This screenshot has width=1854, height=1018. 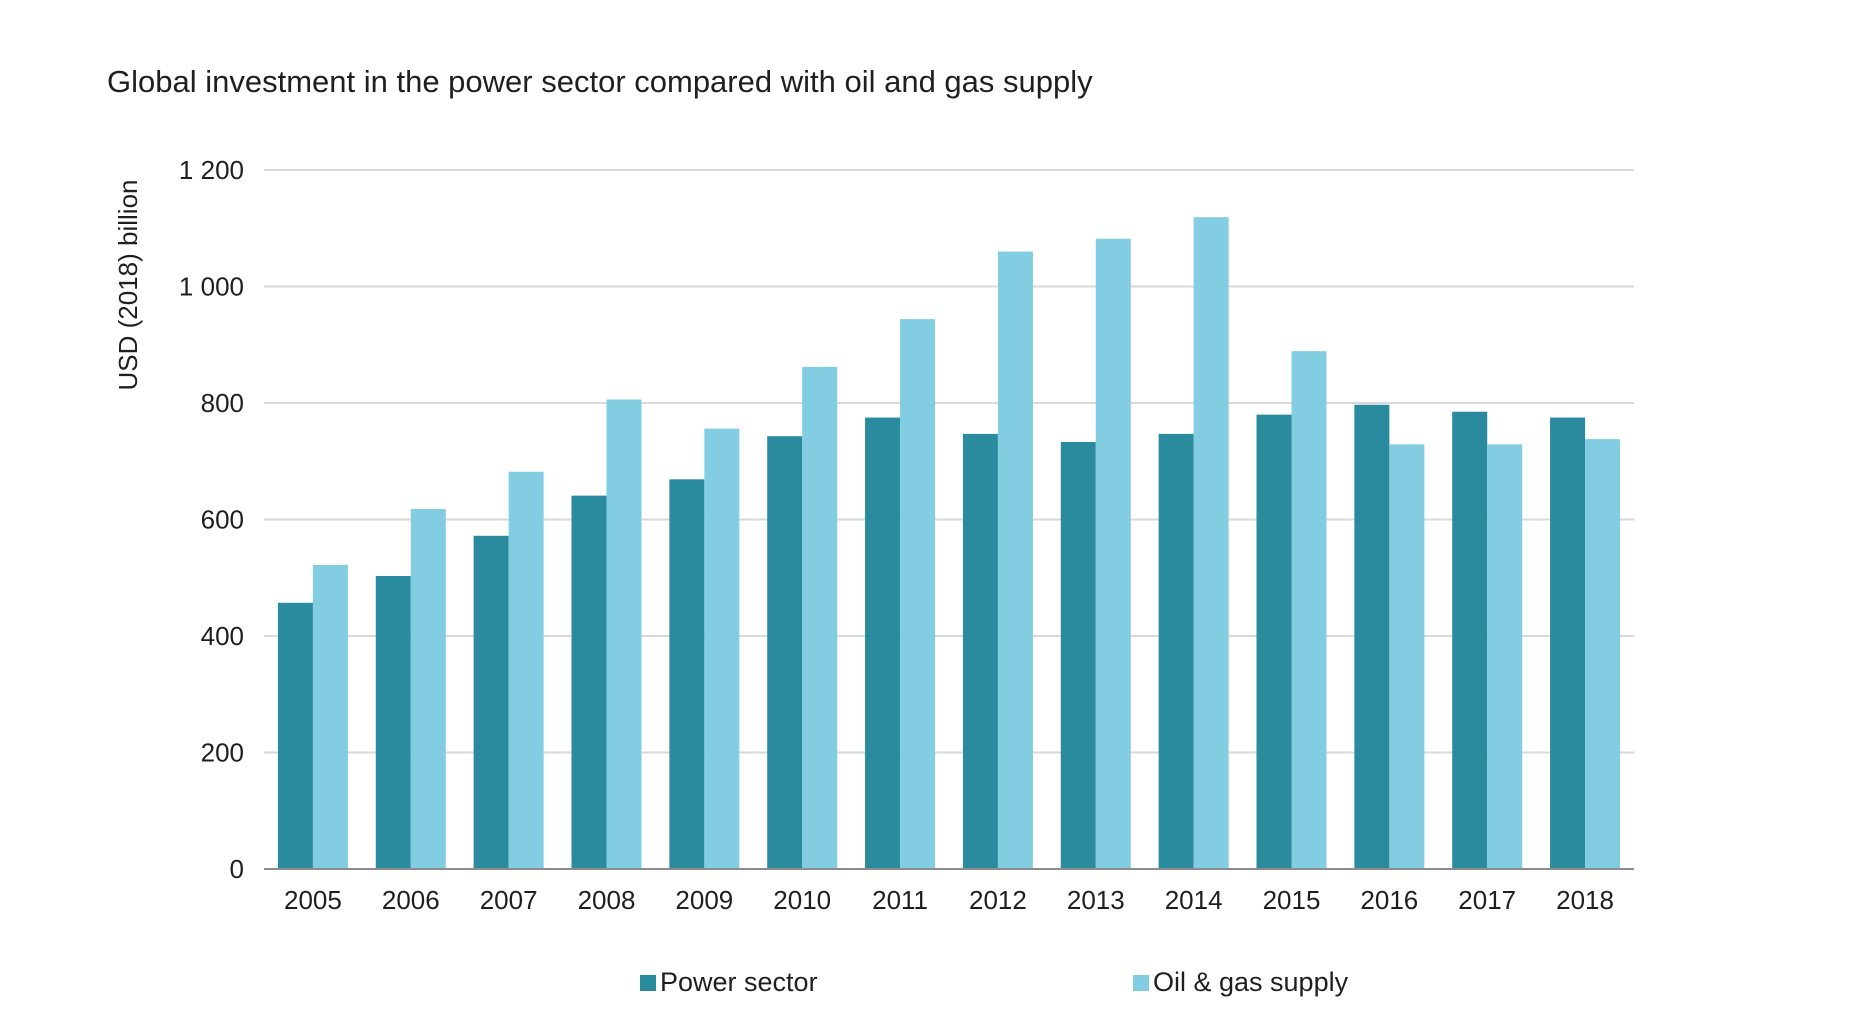 What do you see at coordinates (1292, 900) in the screenshot?
I see `x-tick-label: 2015` at bounding box center [1292, 900].